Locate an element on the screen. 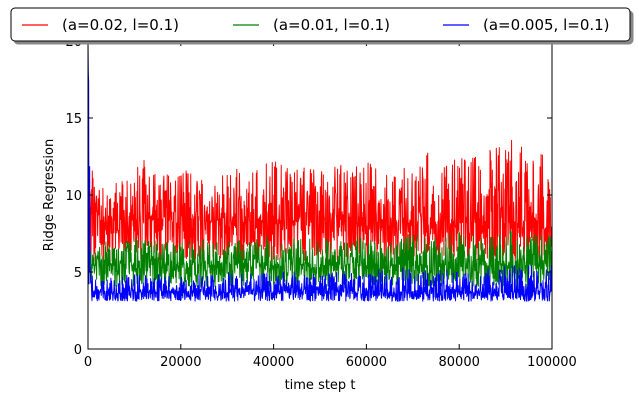  legend-label-2: (a=0.01, l=0.1) is located at coordinates (331, 25).